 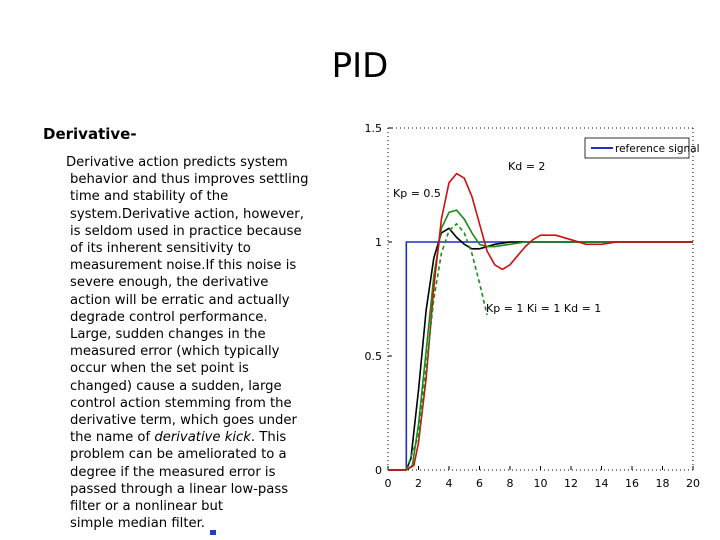 I want to click on slide-title: PID, so click(x=360, y=66).